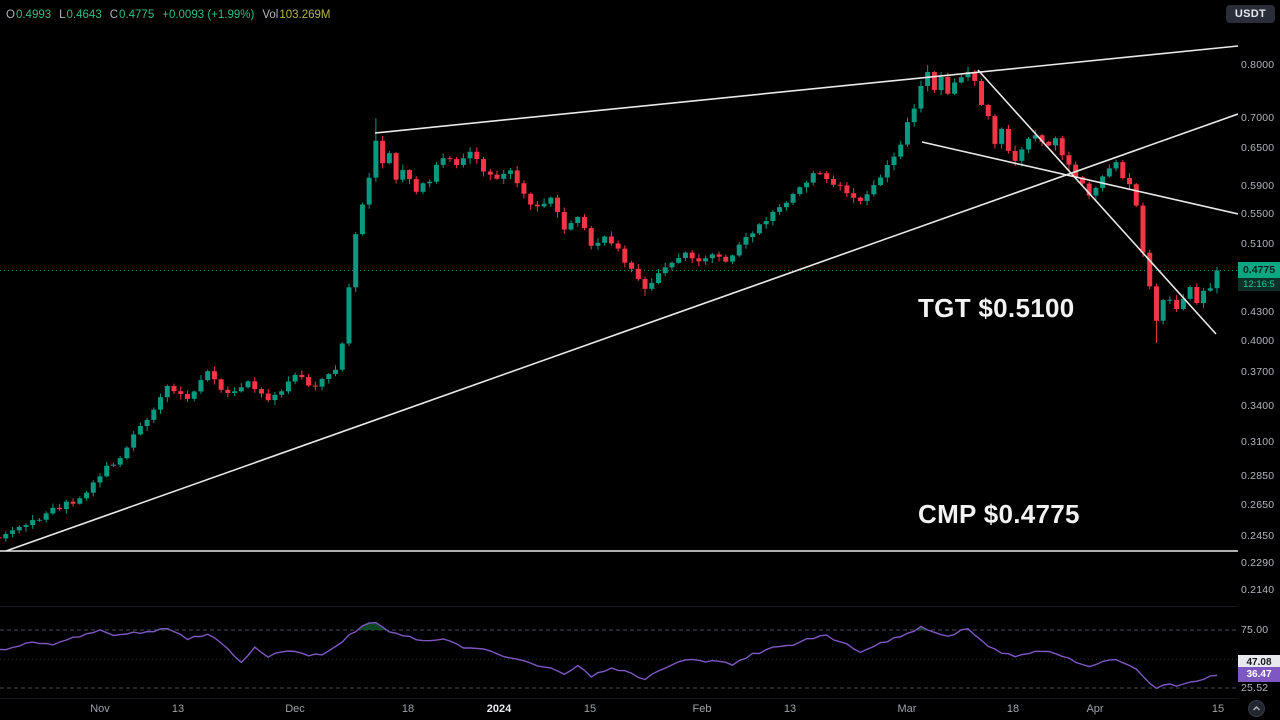  What do you see at coordinates (114, 15) in the screenshot?
I see `close-label: C` at bounding box center [114, 15].